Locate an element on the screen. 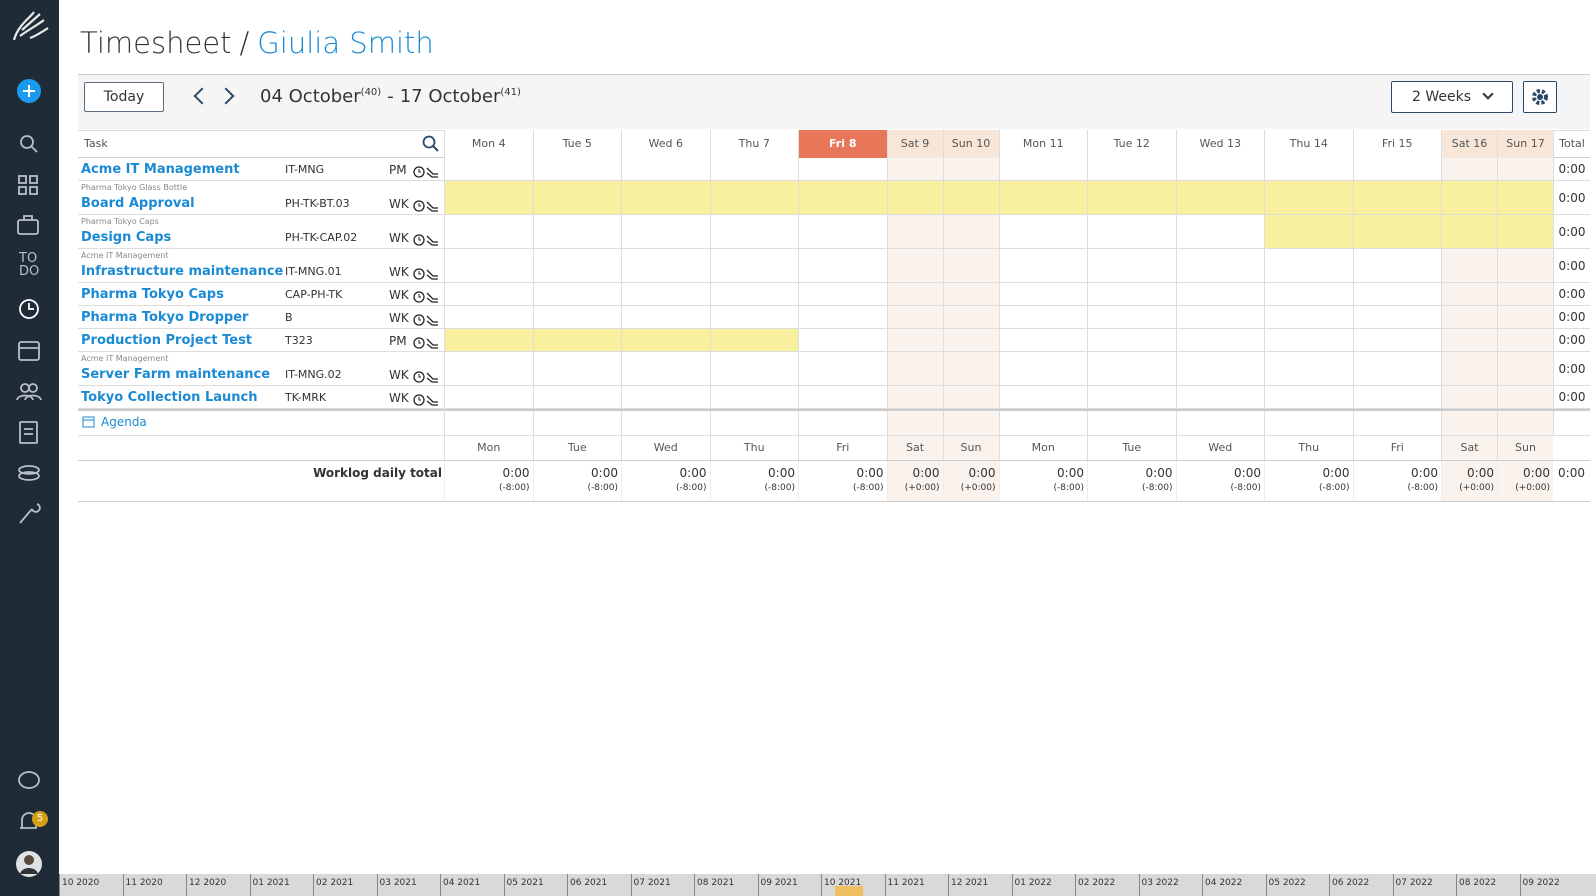  agenda-link: Agenda is located at coordinates (114, 422).